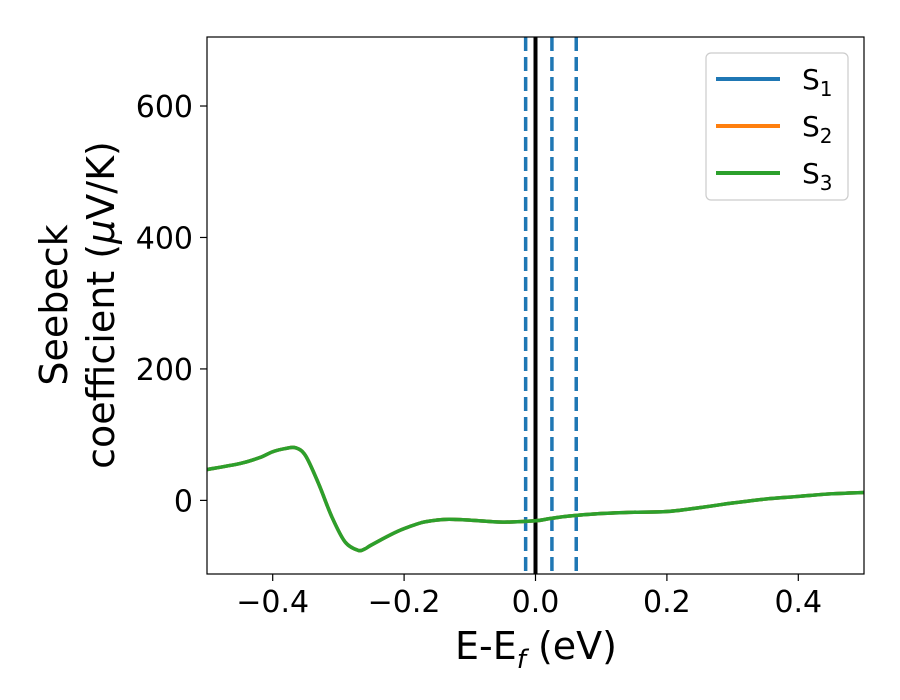  Describe the element at coordinates (817, 129) in the screenshot. I see `legend-label-2: S2` at that location.